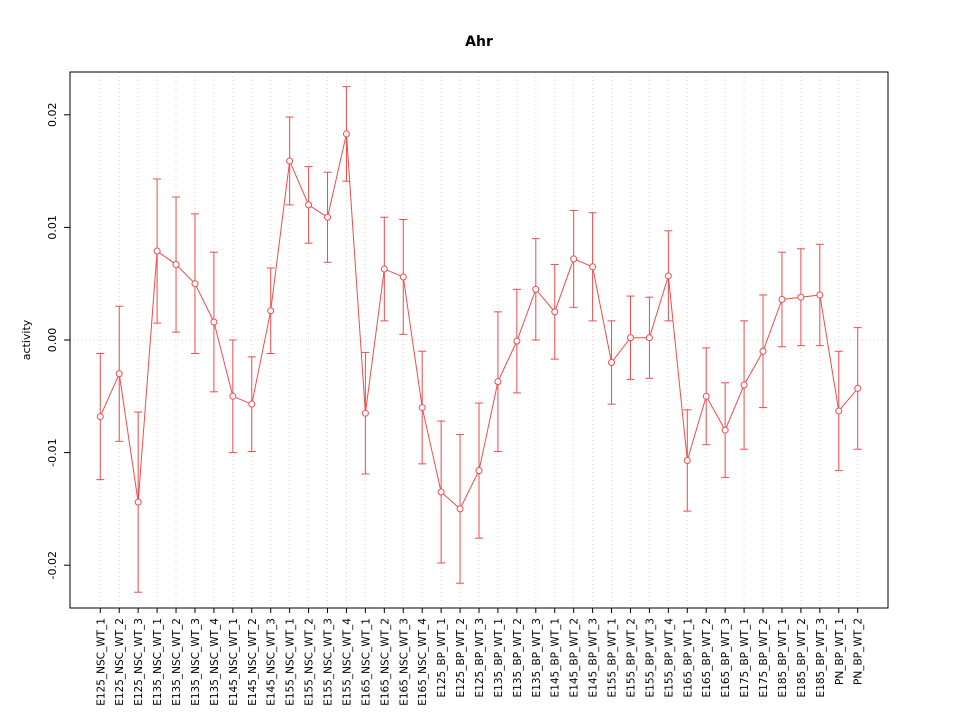 The image size is (960, 720). What do you see at coordinates (518, 657) in the screenshot?
I see `x-tick-label: E135_BP_WT_2` at bounding box center [518, 657].